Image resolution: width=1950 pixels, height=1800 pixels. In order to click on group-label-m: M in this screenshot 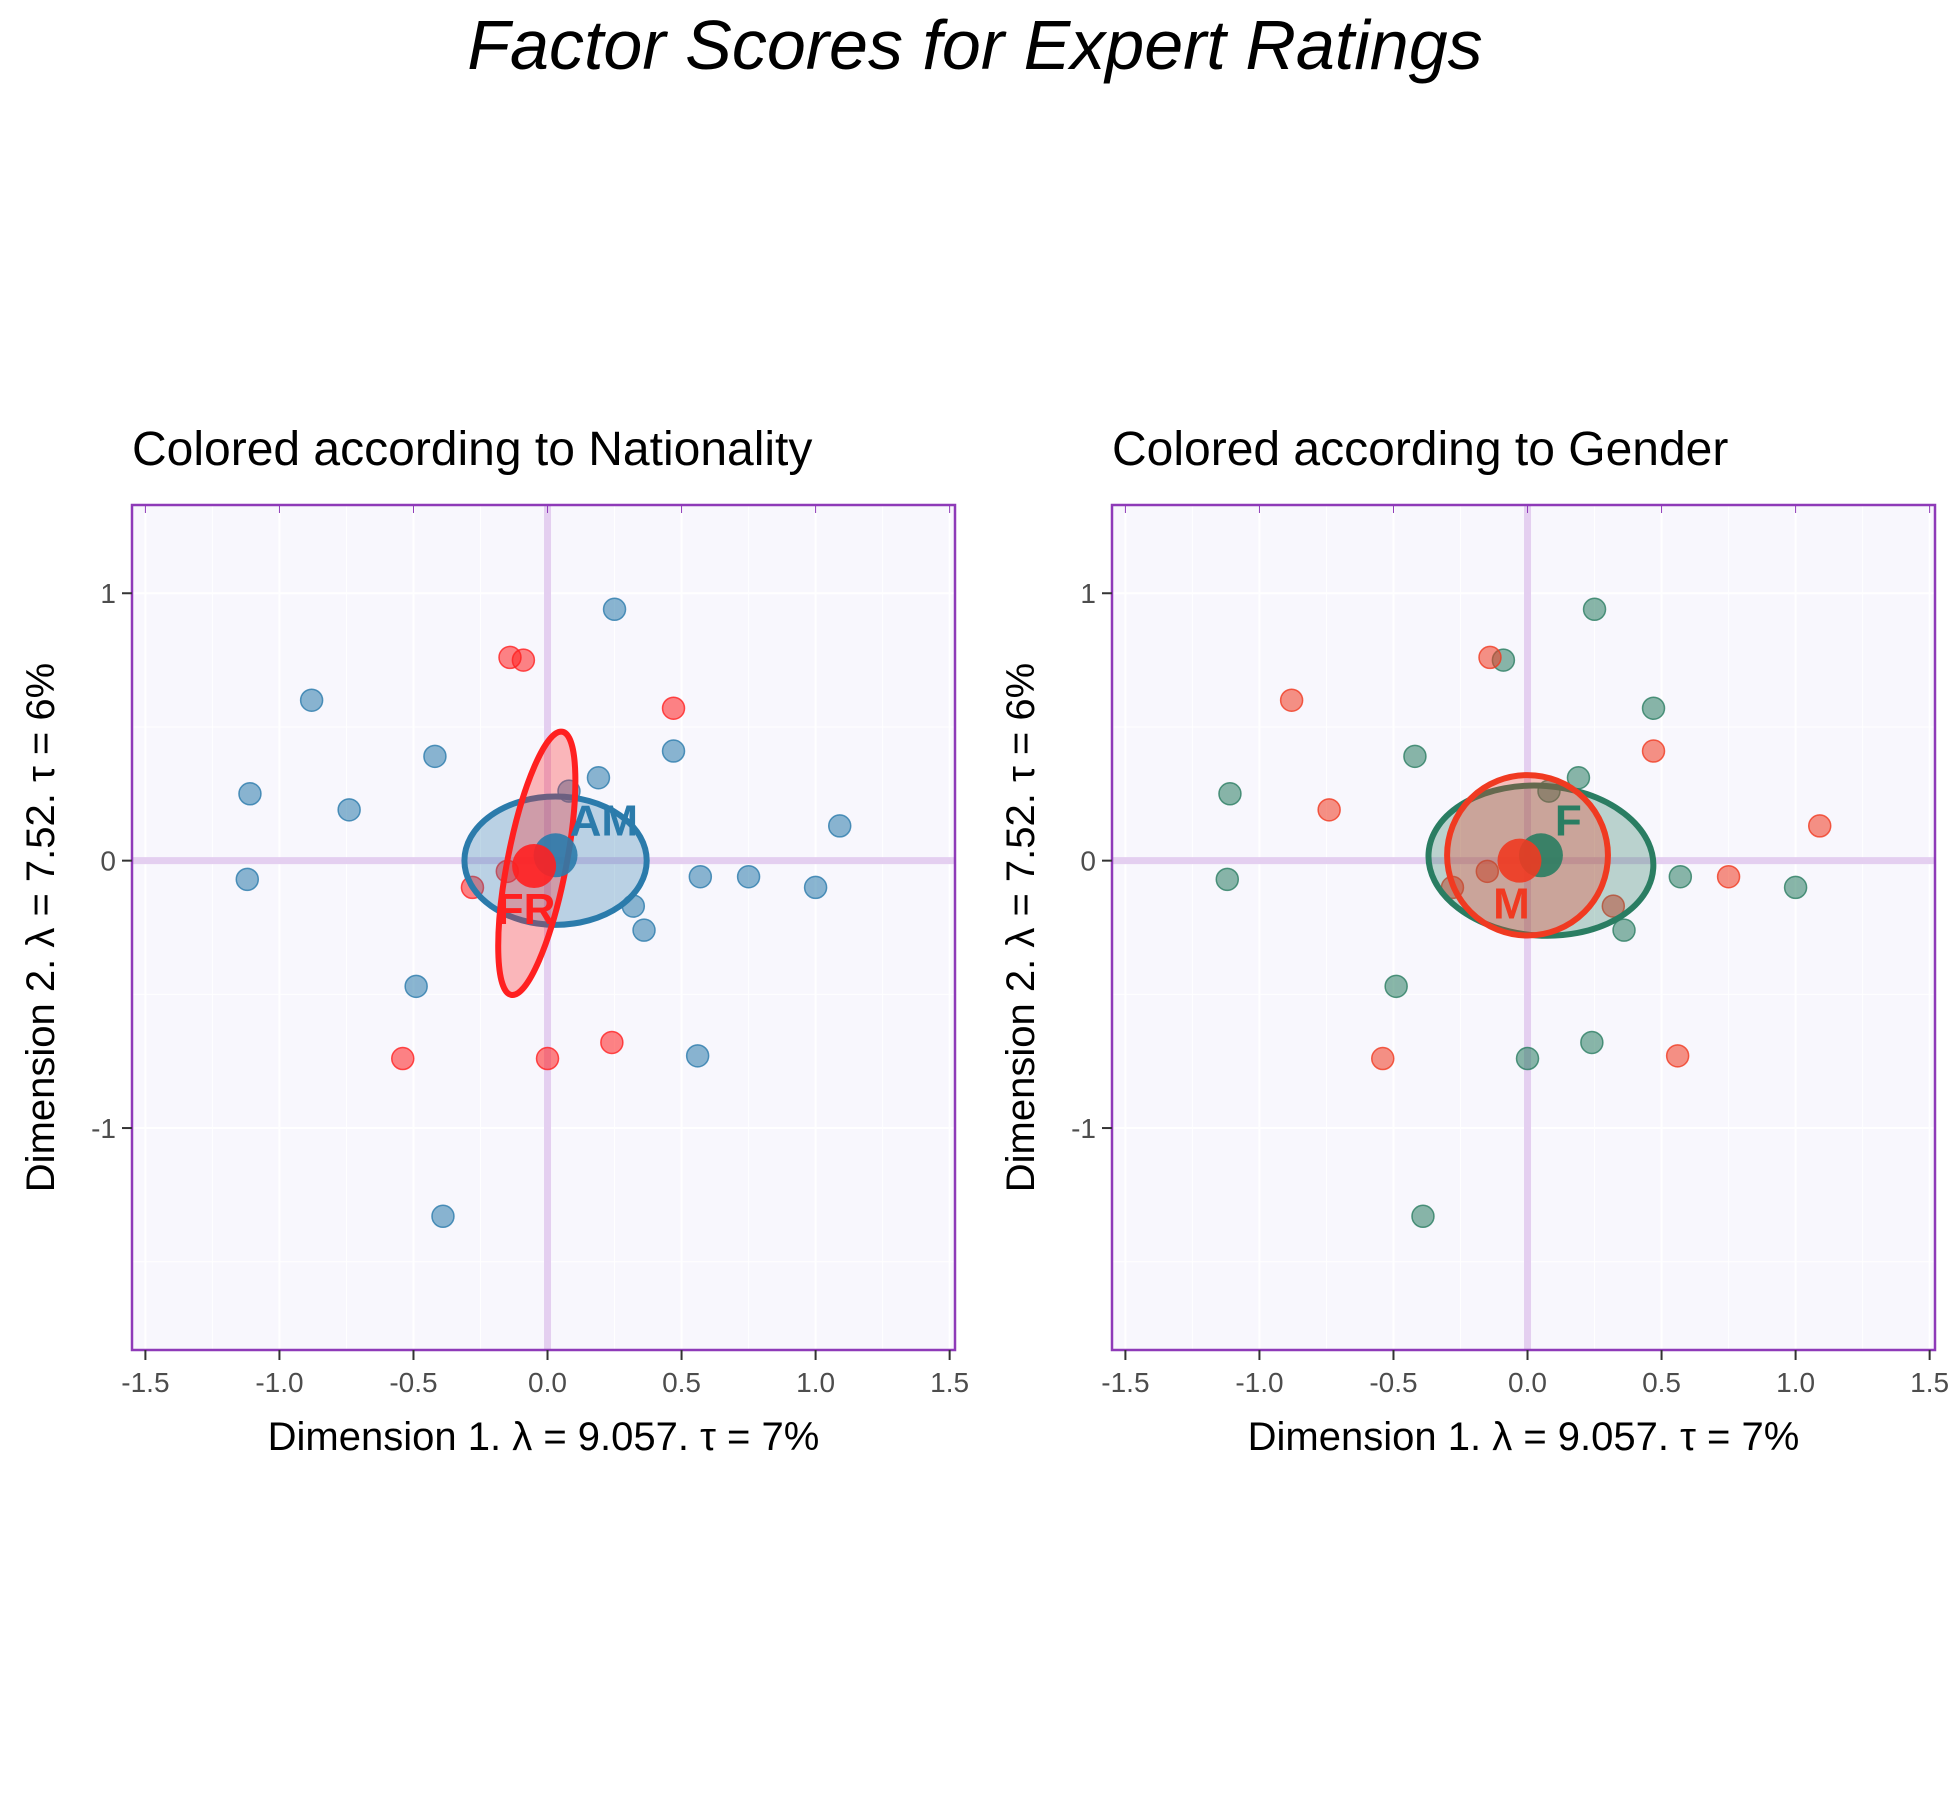, I will do `click(1511, 904)`.